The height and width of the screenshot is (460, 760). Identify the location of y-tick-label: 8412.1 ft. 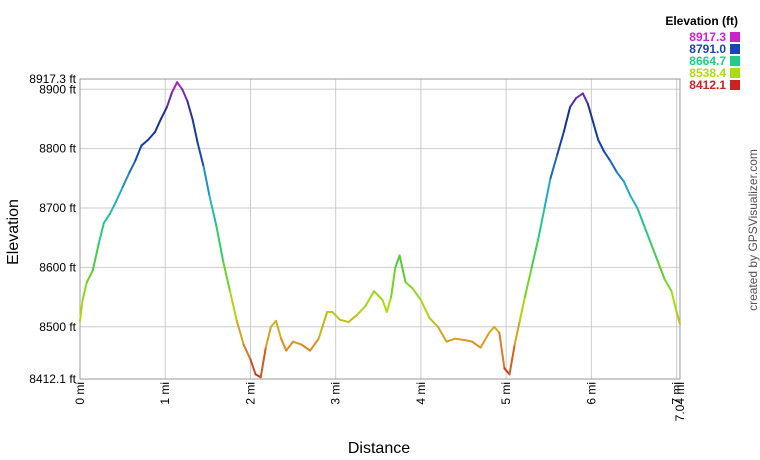
(52, 379).